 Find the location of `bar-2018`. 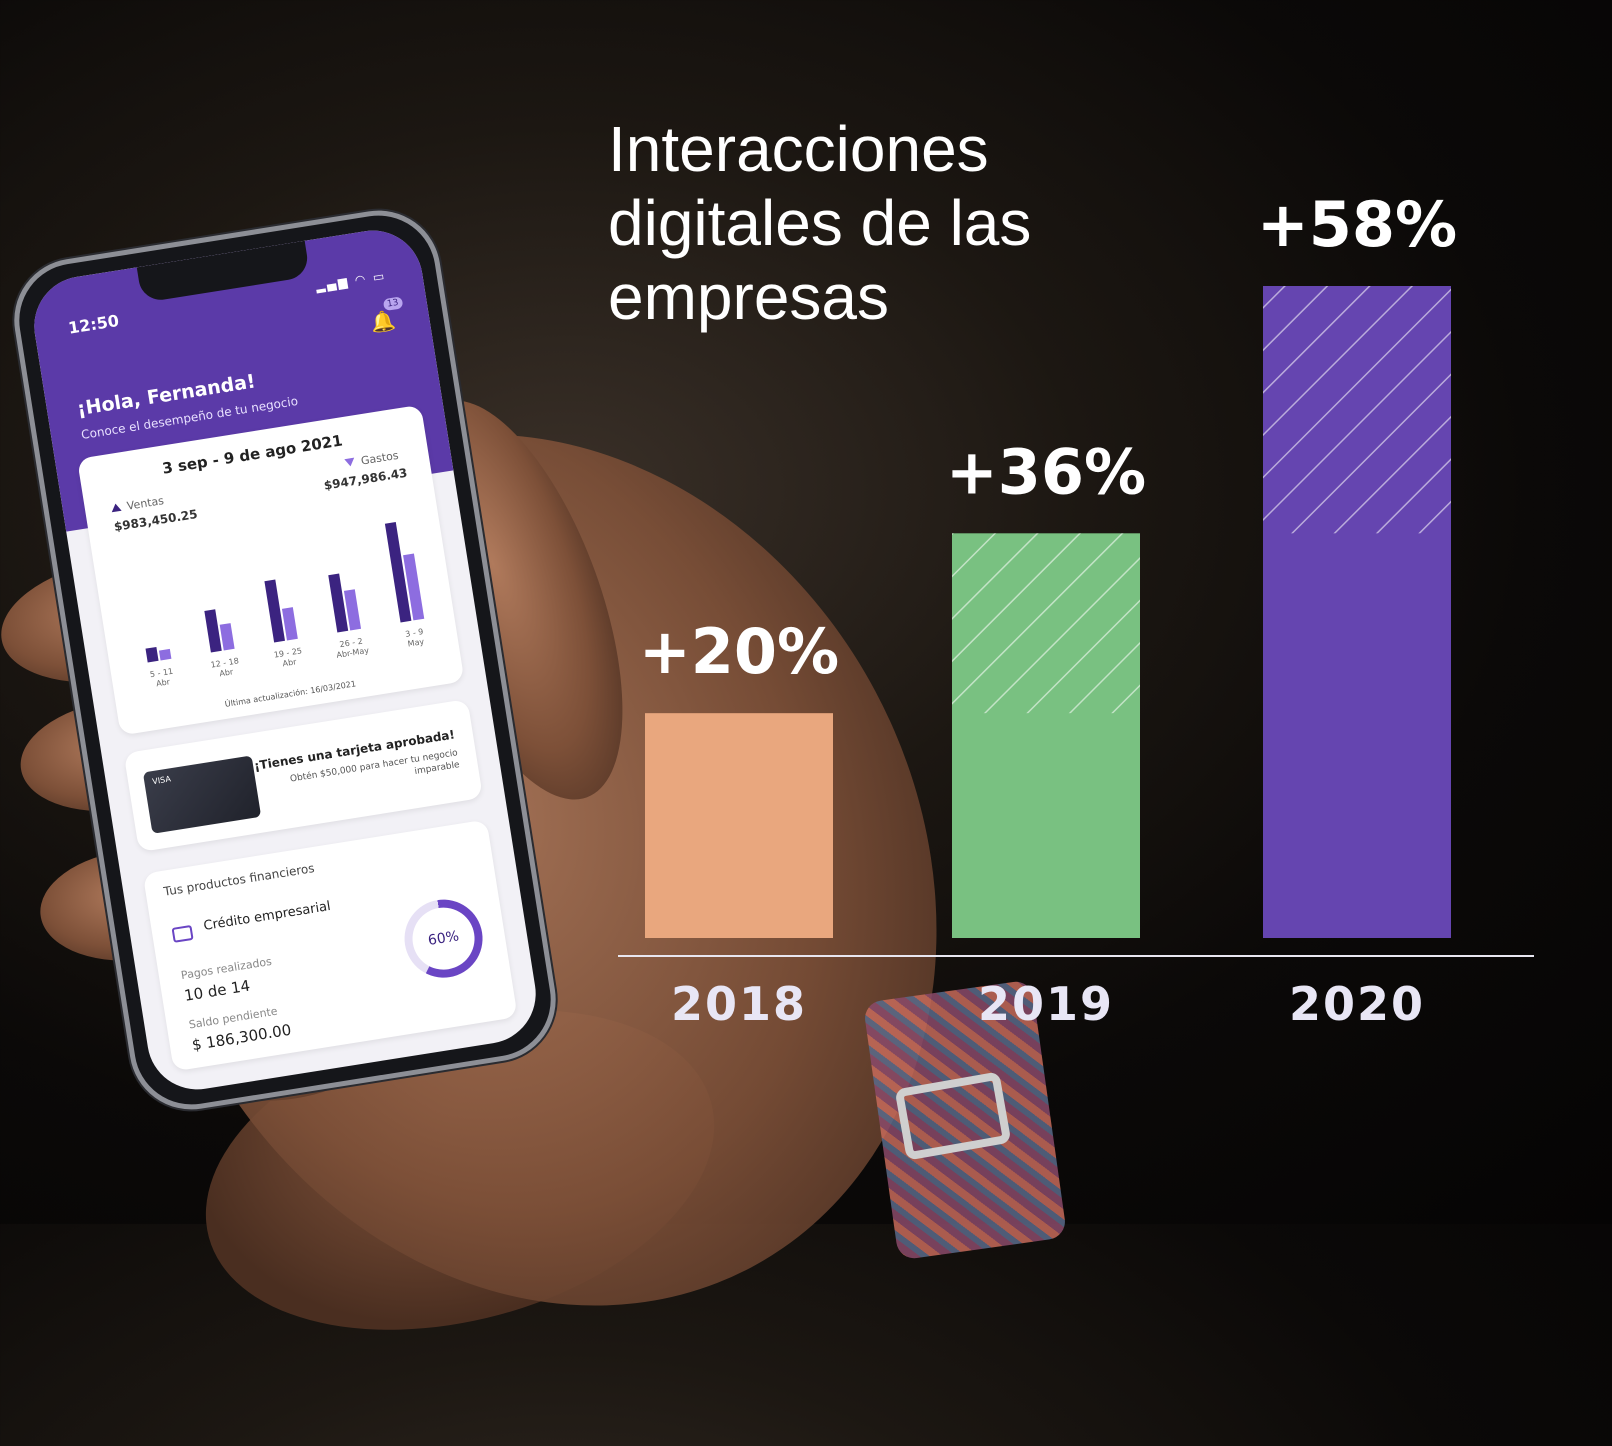

bar-2018 is located at coordinates (739, 825).